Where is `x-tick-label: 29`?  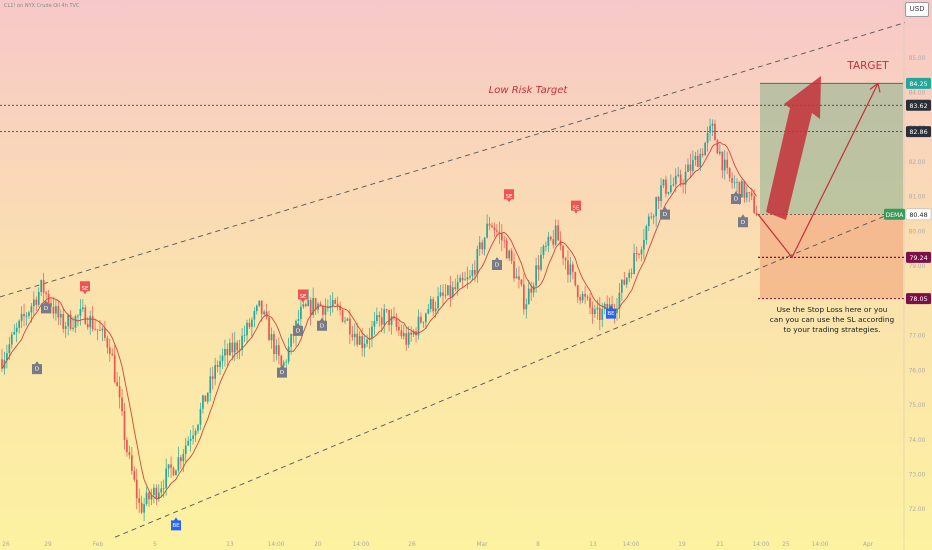
x-tick-label: 29 is located at coordinates (48, 545).